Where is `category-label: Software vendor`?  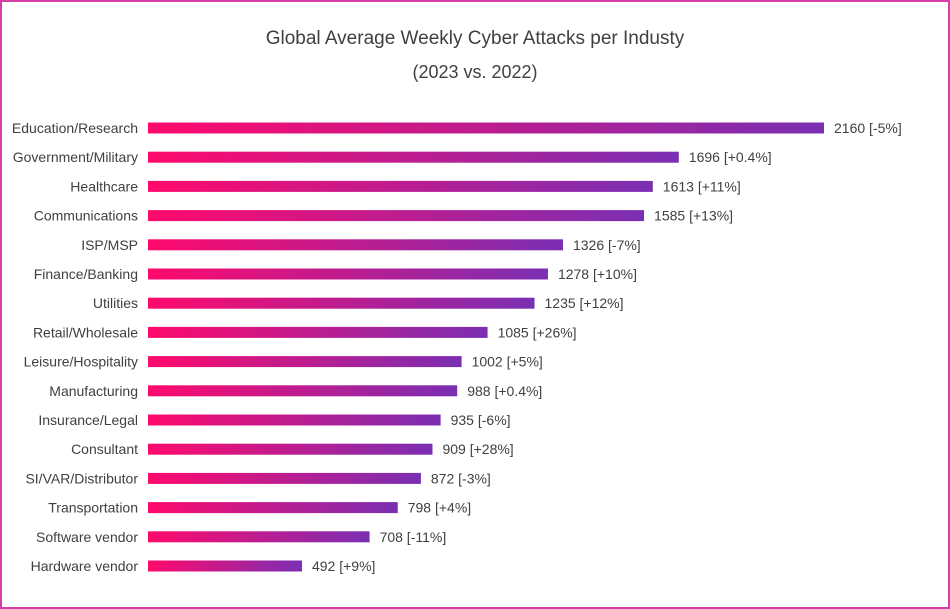 category-label: Software vendor is located at coordinates (87, 537).